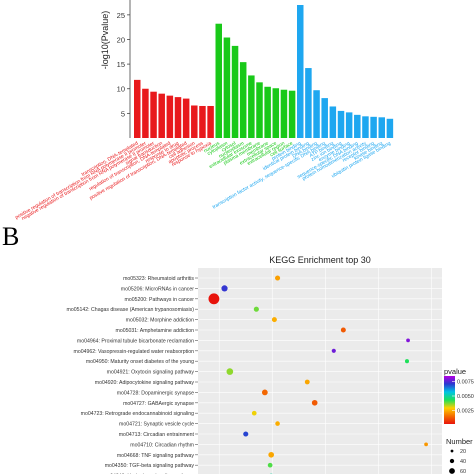 Image resolution: width=474 pixels, height=474 pixels. What do you see at coordinates (449, 400) in the screenshot?
I see `pvalue-colorbar` at bounding box center [449, 400].